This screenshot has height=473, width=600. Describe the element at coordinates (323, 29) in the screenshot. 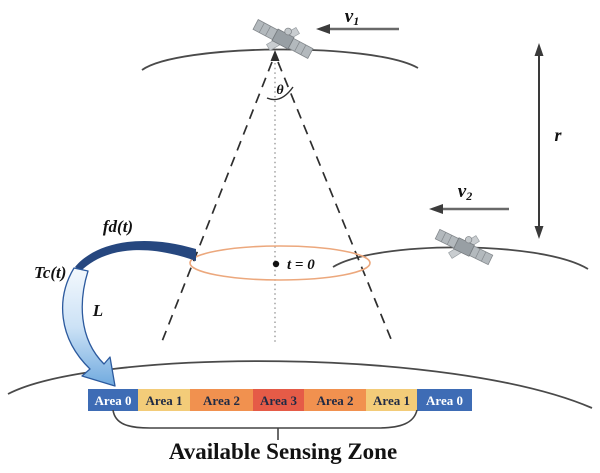

I see `v1-arrowhead-icon` at that location.